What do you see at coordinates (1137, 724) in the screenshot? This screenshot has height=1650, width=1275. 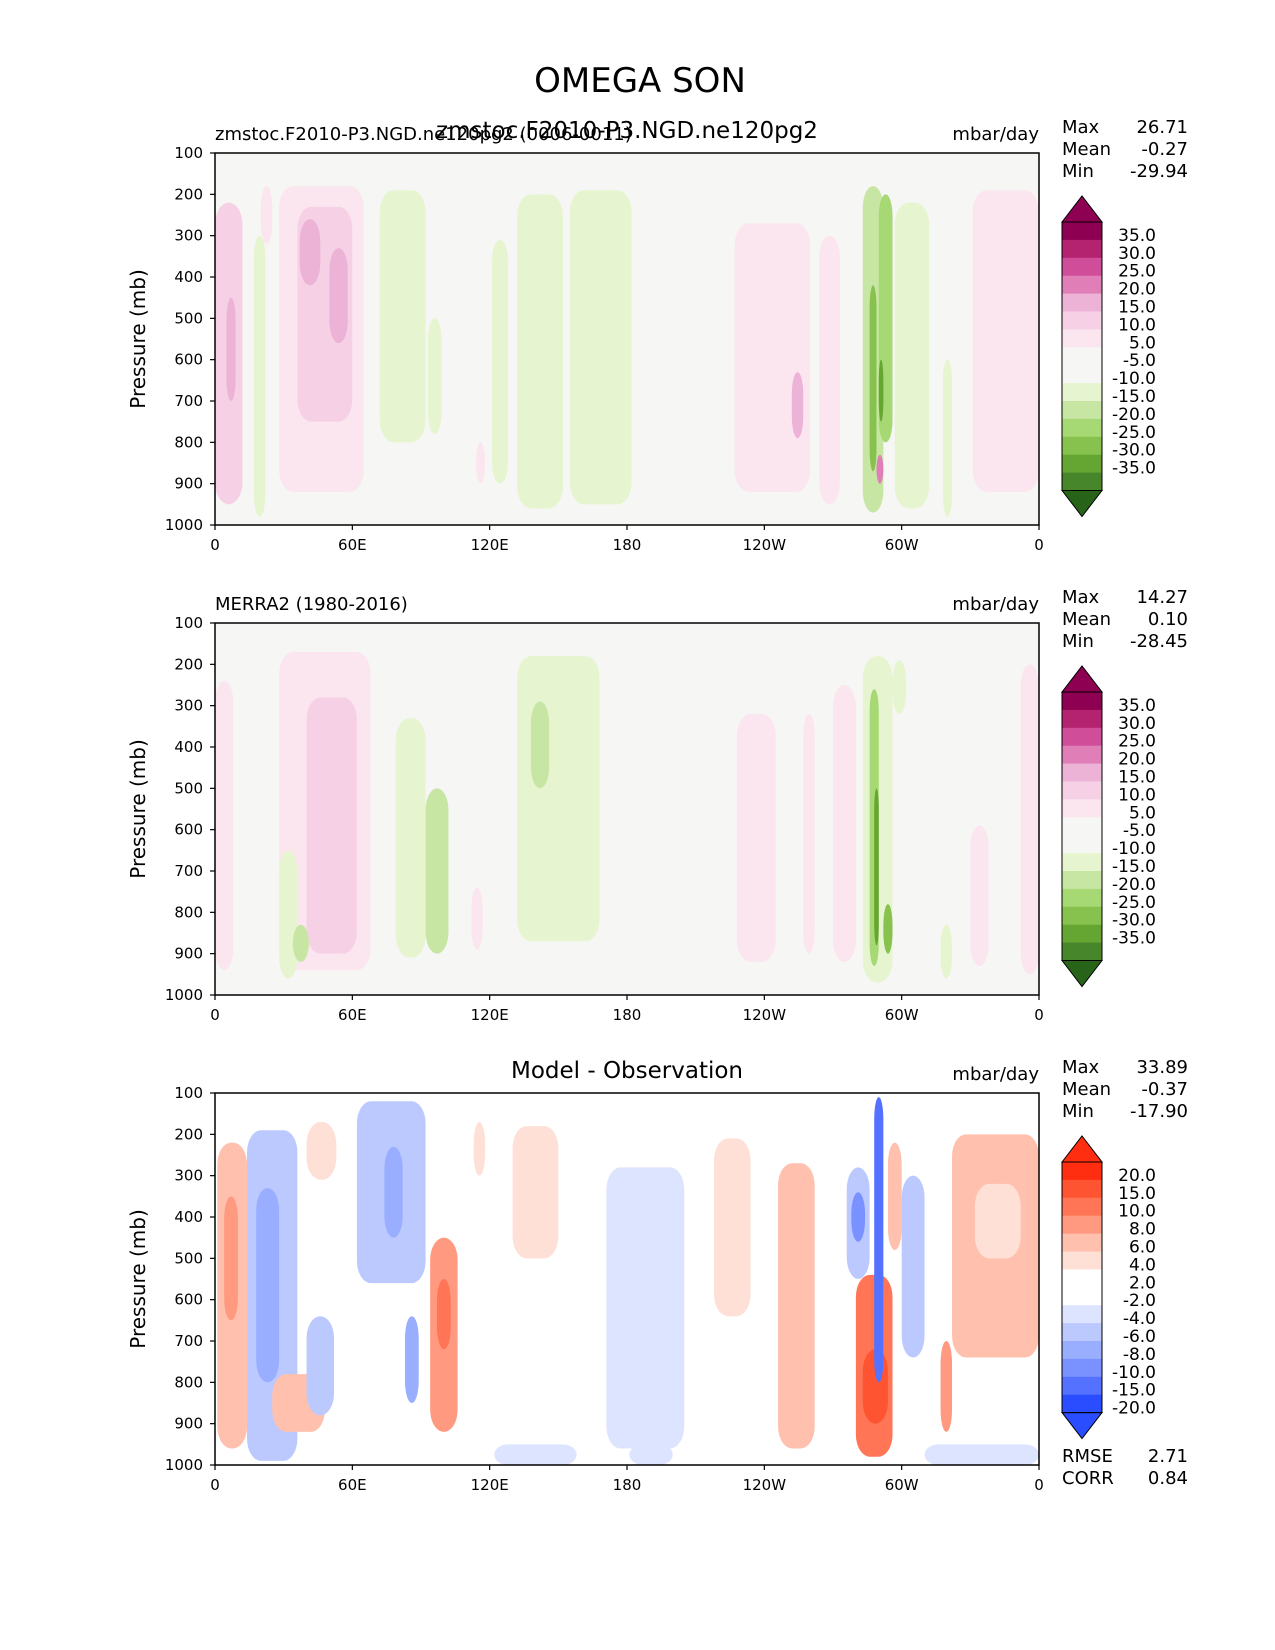 I see `colorbar-label: 30.0` at bounding box center [1137, 724].